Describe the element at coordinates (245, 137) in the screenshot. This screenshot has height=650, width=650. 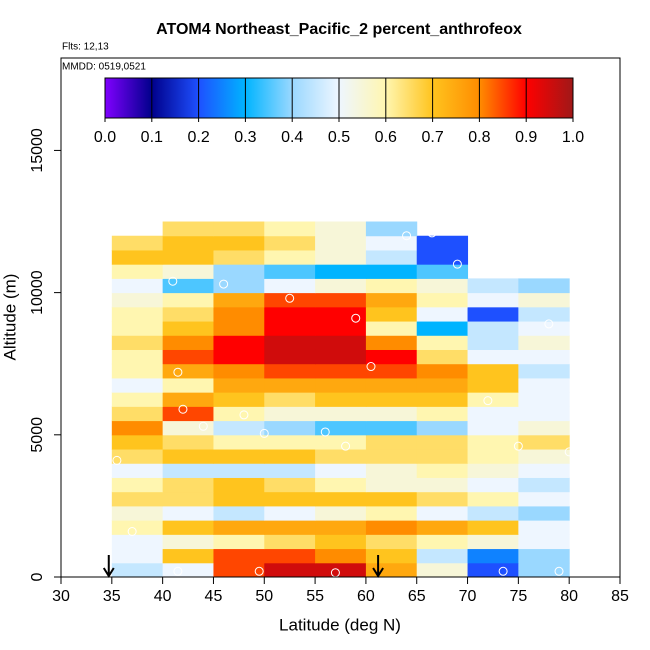
I see `colorbar-tick-label: 0.3` at that location.